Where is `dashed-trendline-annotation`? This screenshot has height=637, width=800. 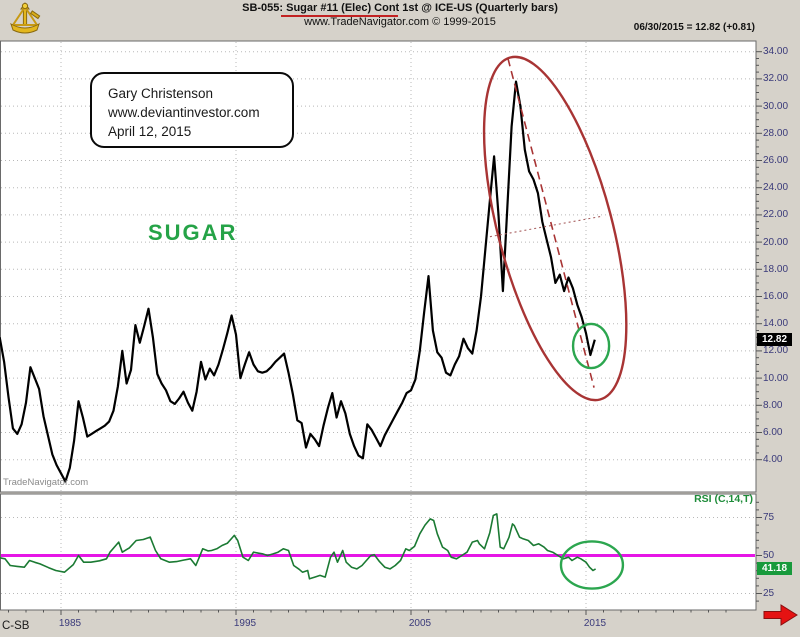 dashed-trendline-annotation is located at coordinates (551, 223).